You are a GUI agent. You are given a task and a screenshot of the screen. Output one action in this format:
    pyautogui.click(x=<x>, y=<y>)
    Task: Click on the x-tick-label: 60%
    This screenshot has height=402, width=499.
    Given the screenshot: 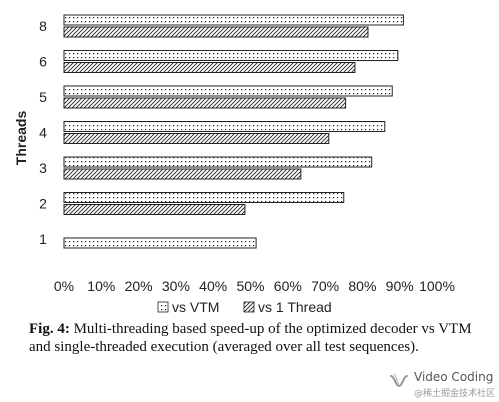 What is the action you would take?
    pyautogui.click(x=288, y=286)
    